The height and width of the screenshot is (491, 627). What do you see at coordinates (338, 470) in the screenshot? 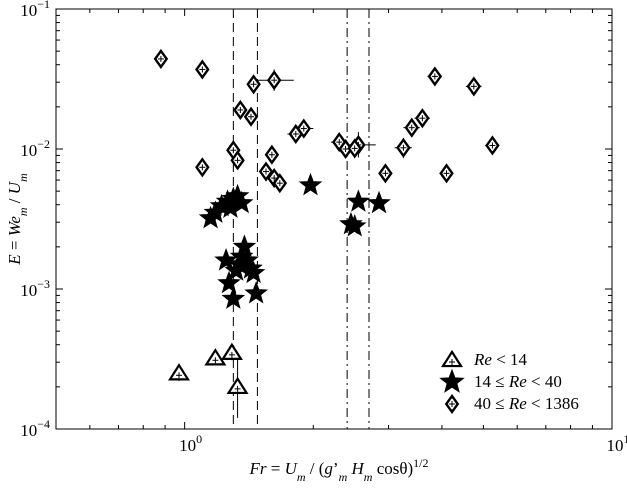
I see `x-axis-label: Fr = Um / (g’m Hm cosθ)1/2` at bounding box center [338, 470].